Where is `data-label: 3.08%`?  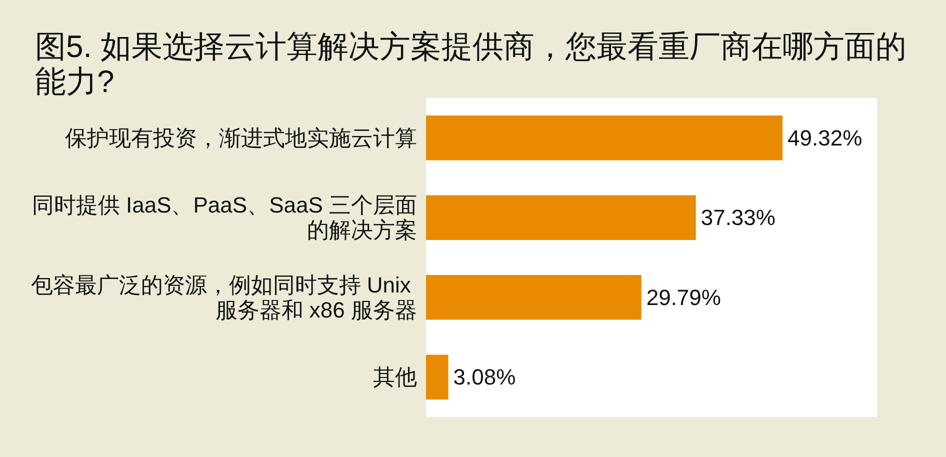 data-label: 3.08% is located at coordinates (484, 377).